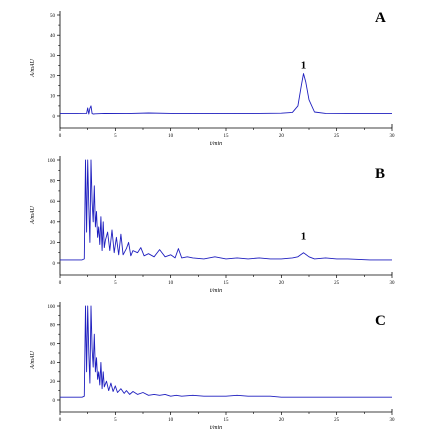 This screenshot has width=436, height=448. Describe the element at coordinates (380, 174) in the screenshot. I see `panel-label: B` at that location.